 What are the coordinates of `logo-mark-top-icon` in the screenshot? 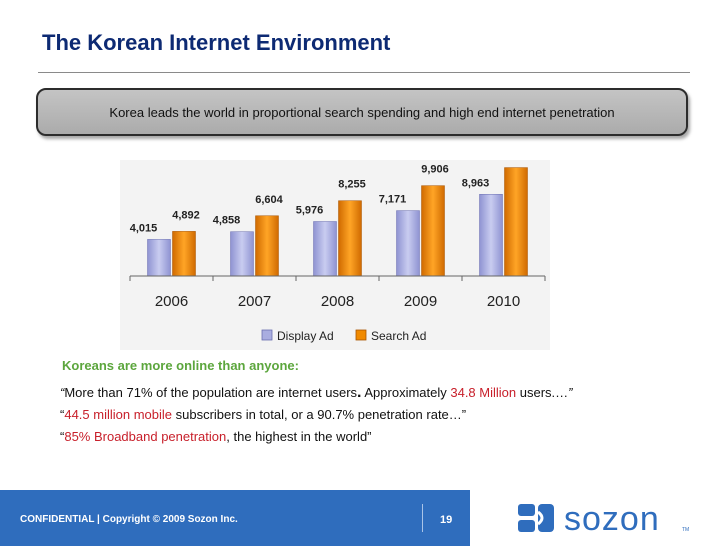 It's located at (526, 510).